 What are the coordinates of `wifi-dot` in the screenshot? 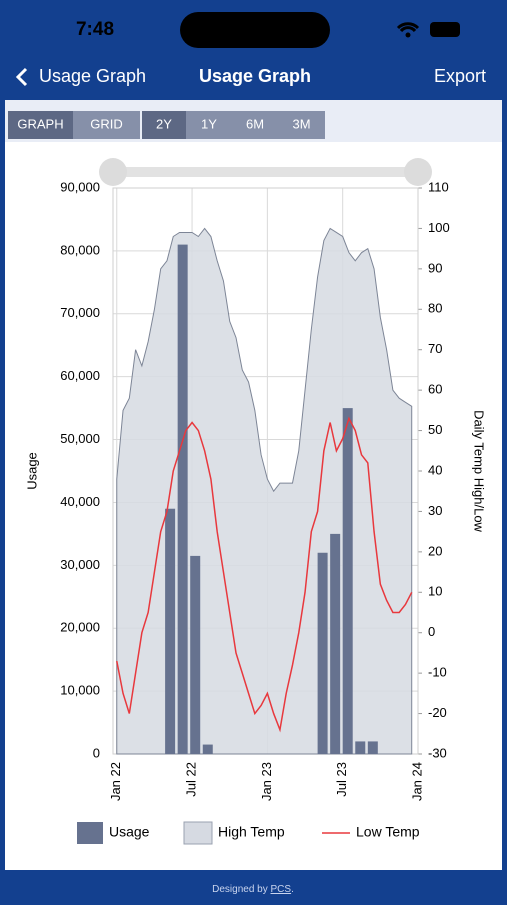 It's located at (408, 35).